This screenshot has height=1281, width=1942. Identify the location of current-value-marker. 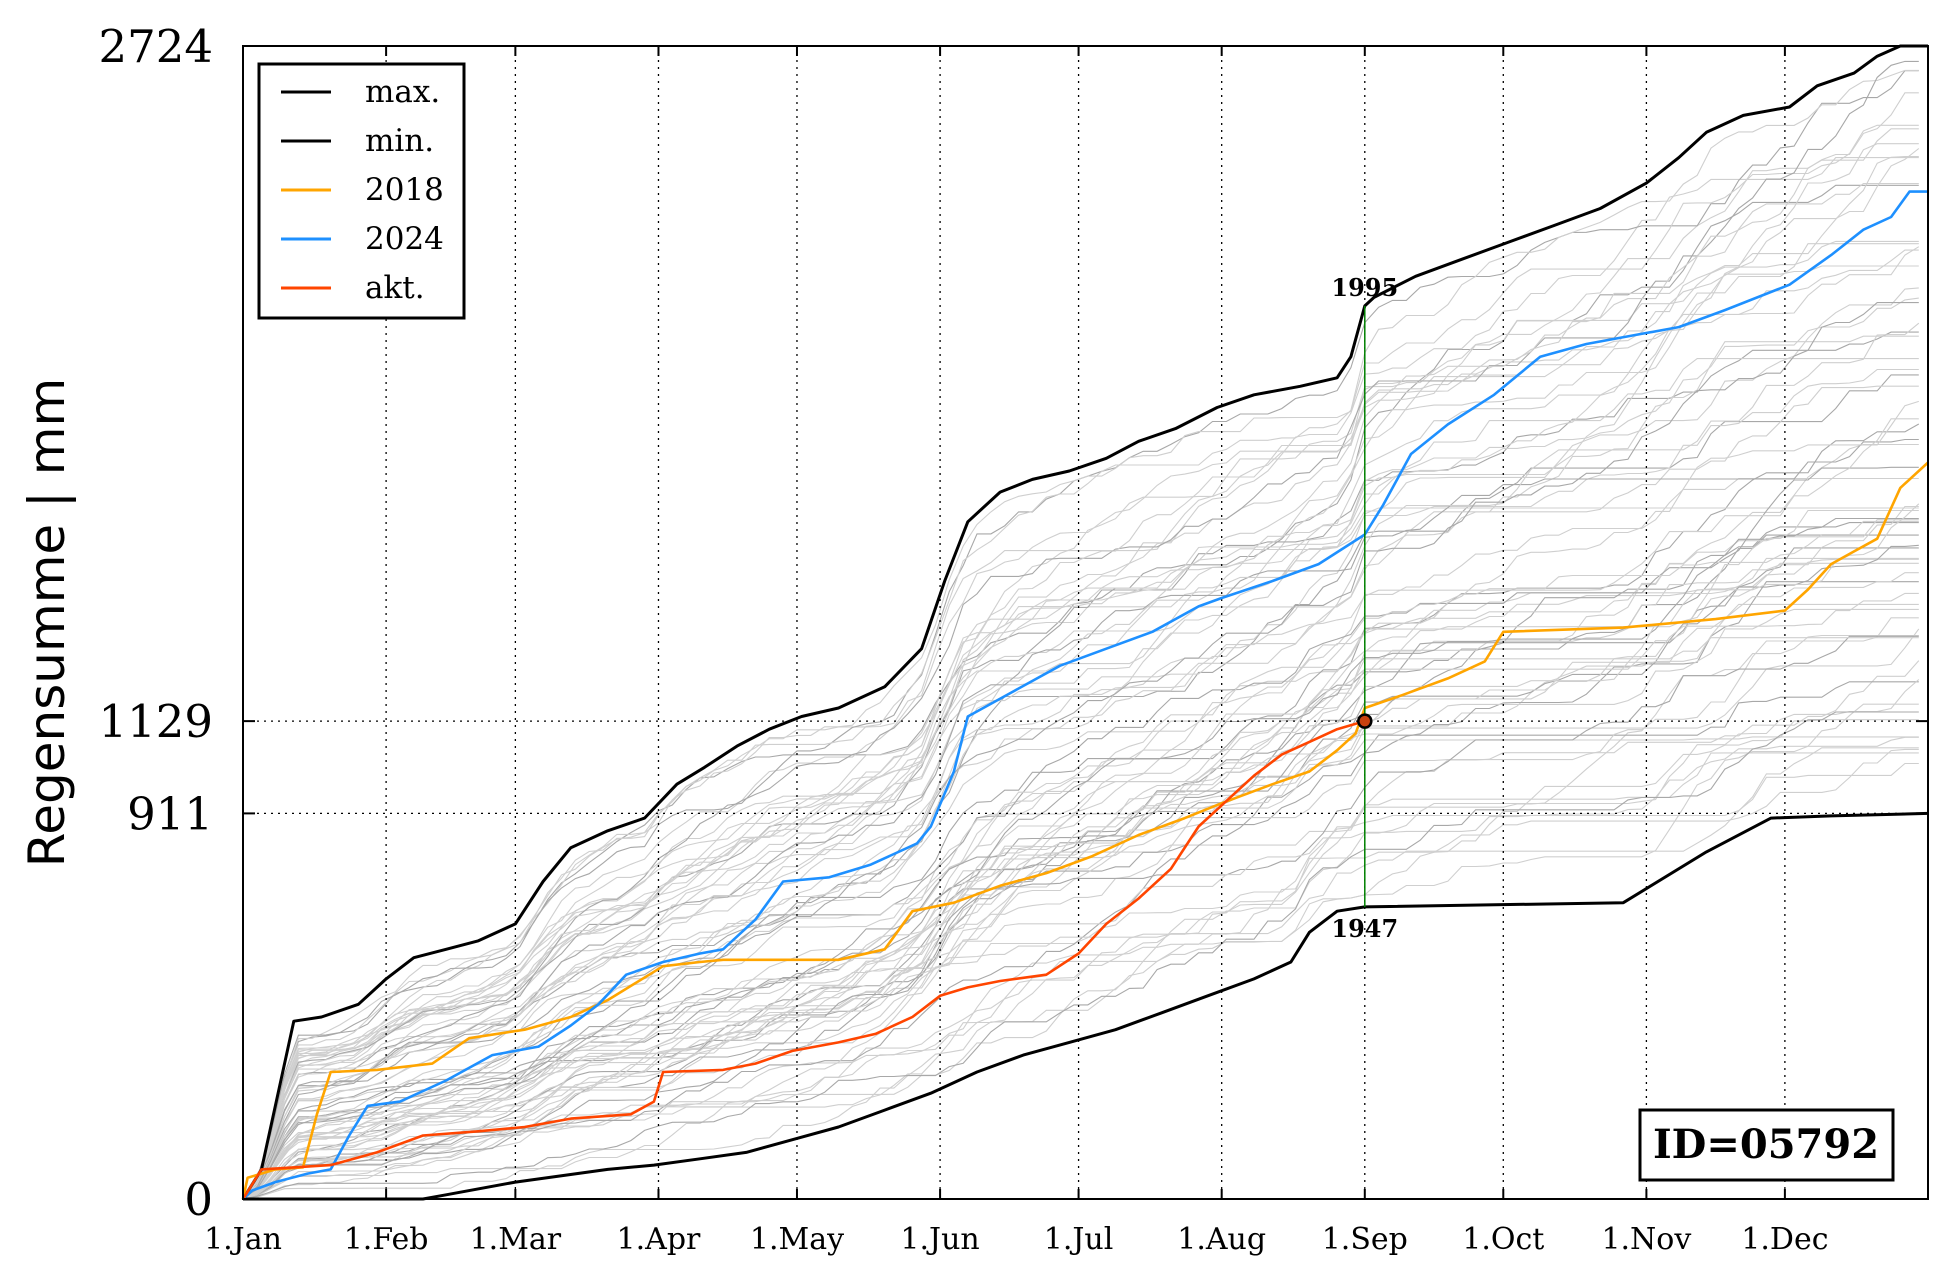
(1365, 721).